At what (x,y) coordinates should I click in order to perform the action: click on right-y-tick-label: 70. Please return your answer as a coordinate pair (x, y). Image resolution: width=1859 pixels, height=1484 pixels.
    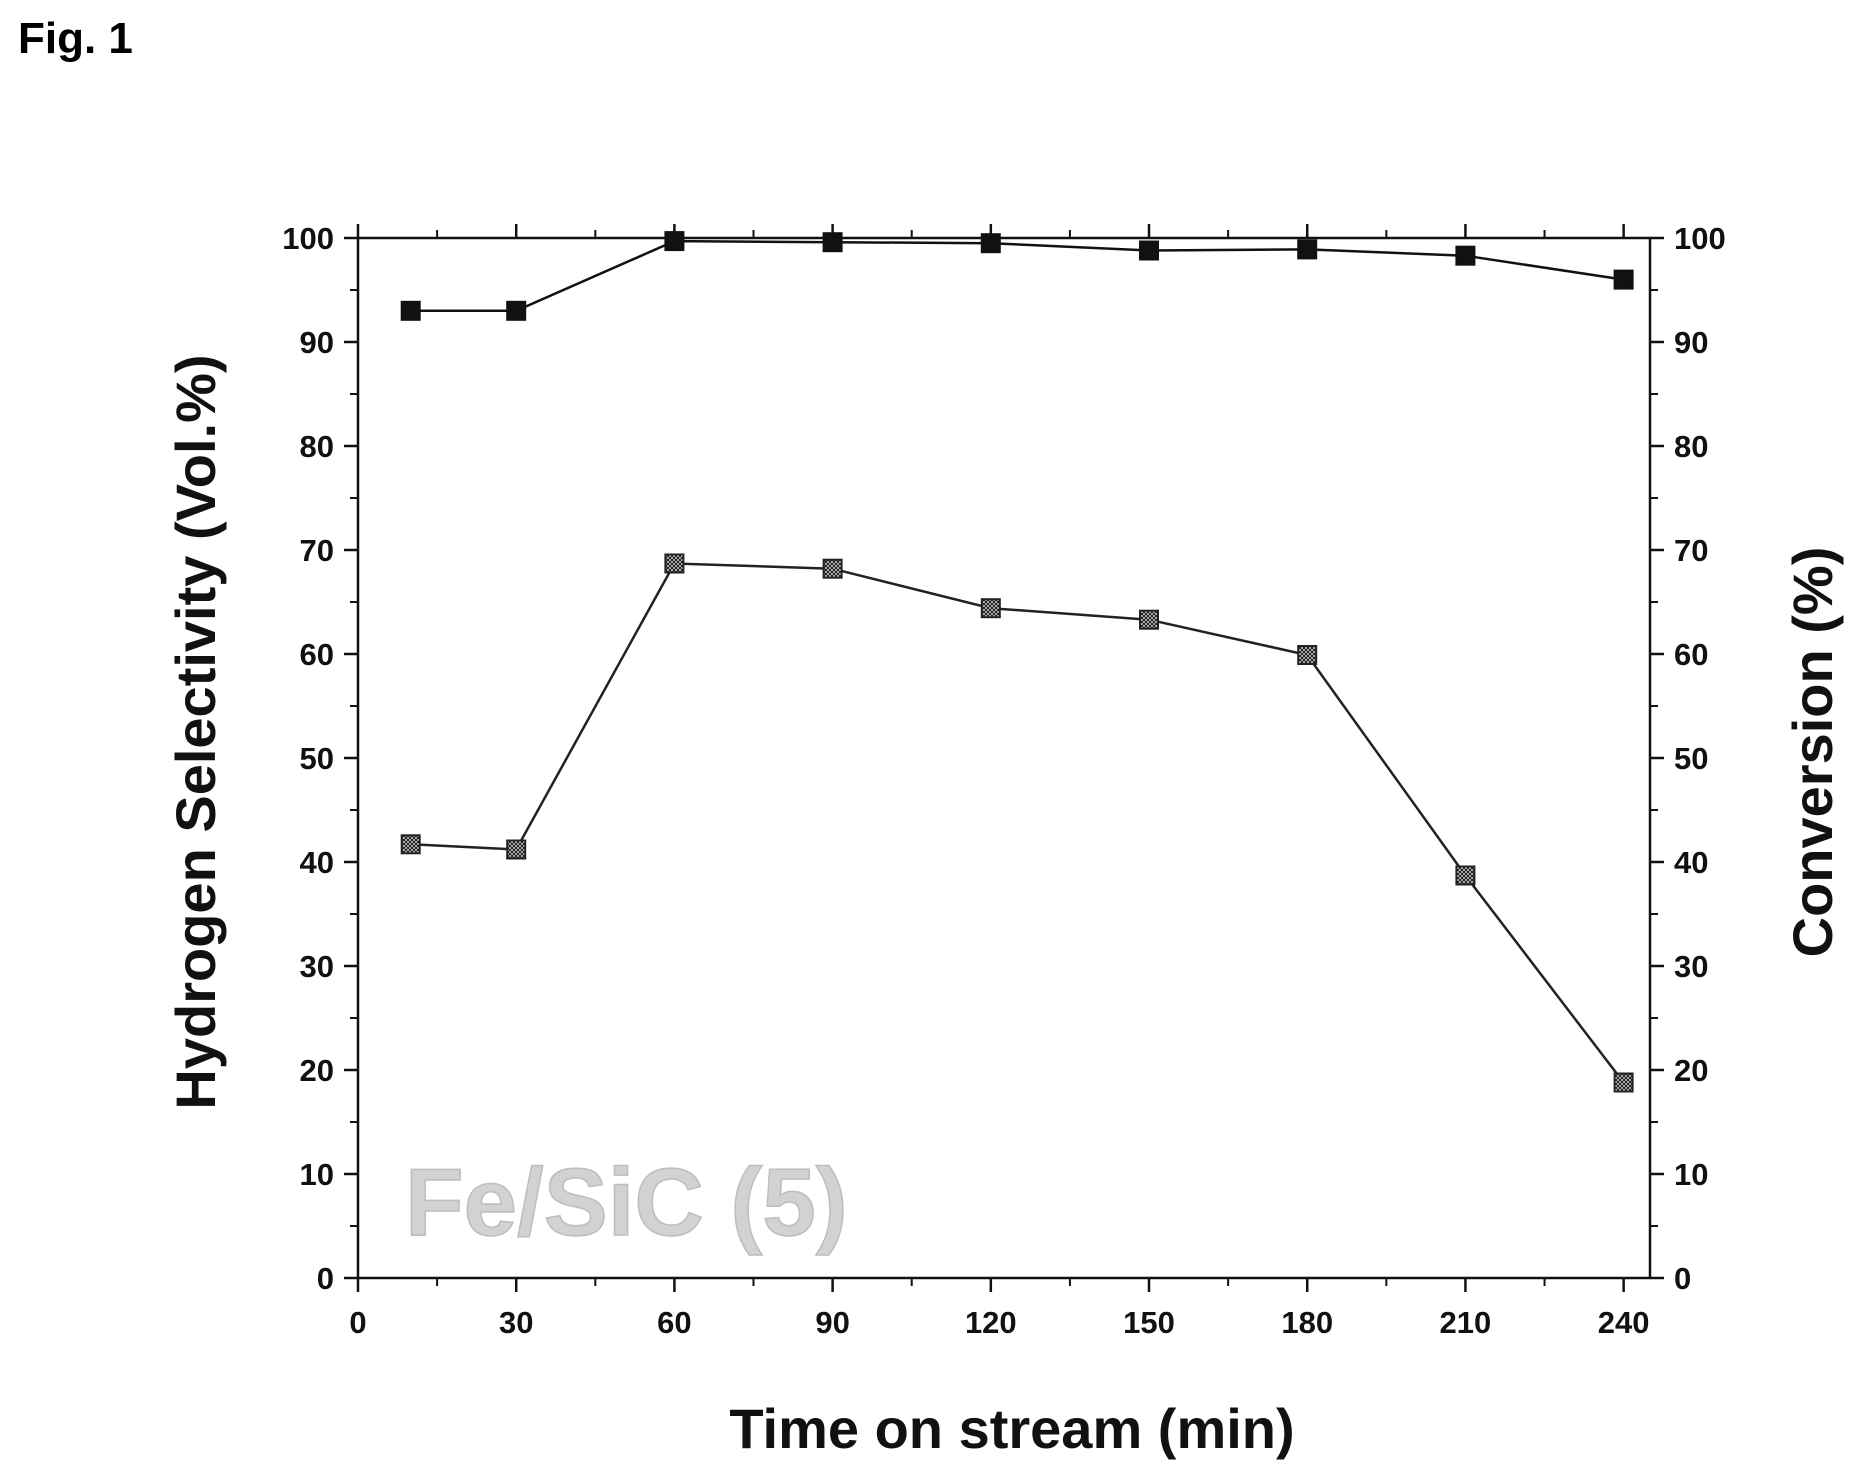
    Looking at the image, I should click on (1691, 550).